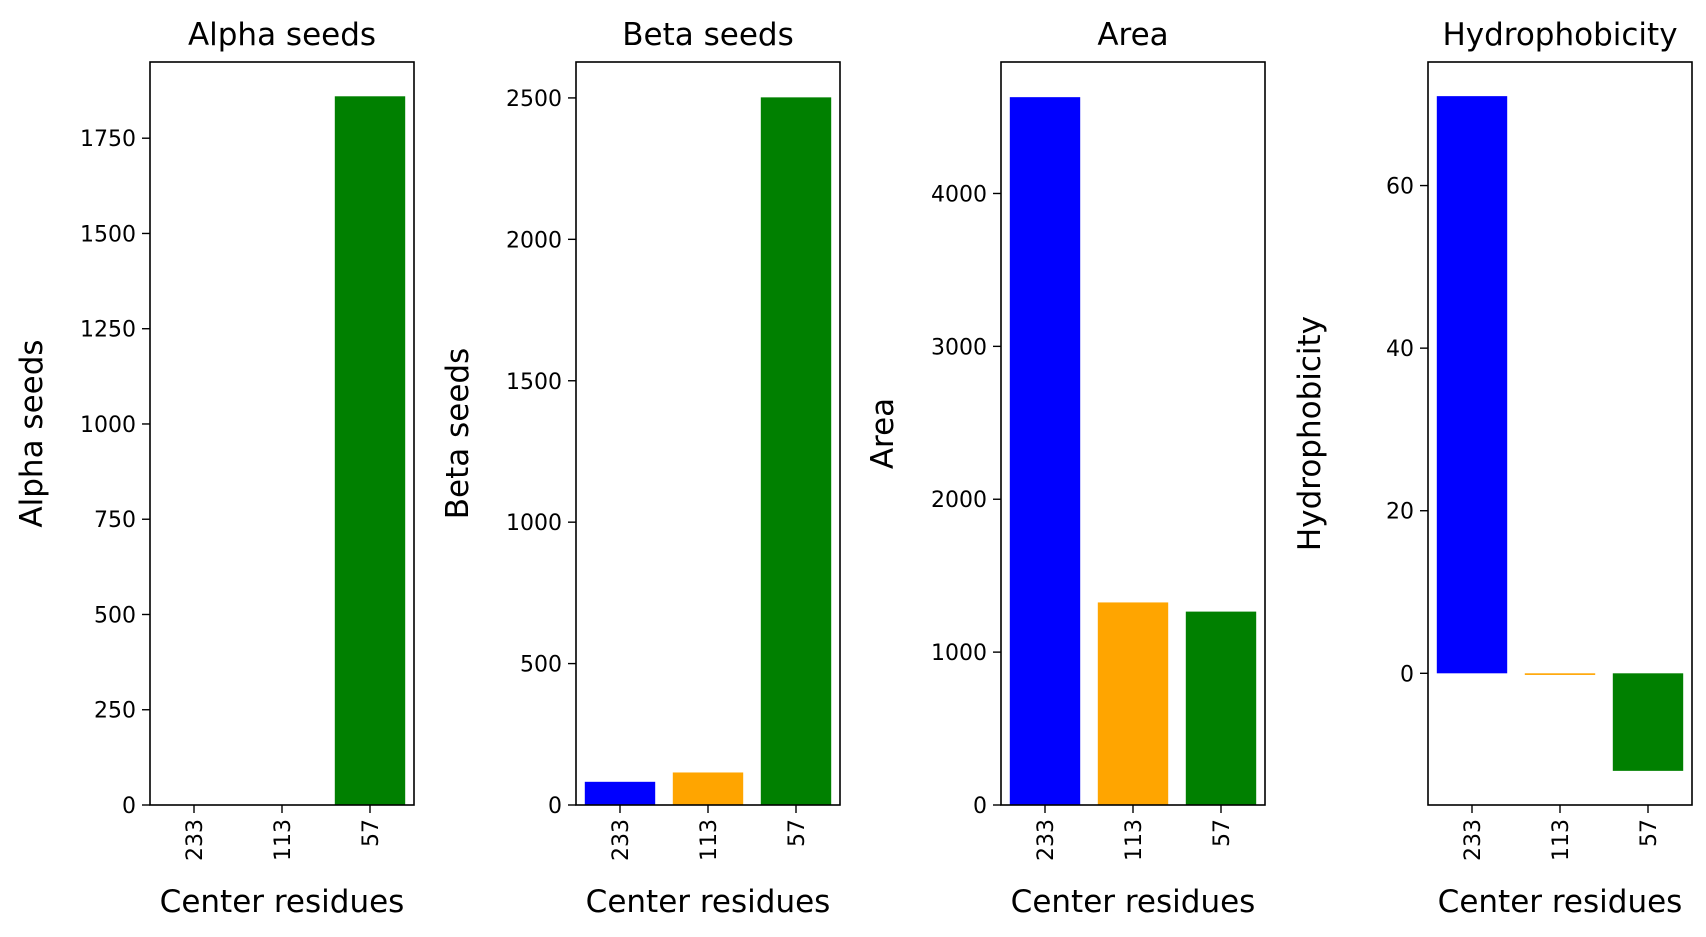 The height and width of the screenshot is (937, 1706). I want to click on y-axis-label: Alpha seeds, so click(32, 433).